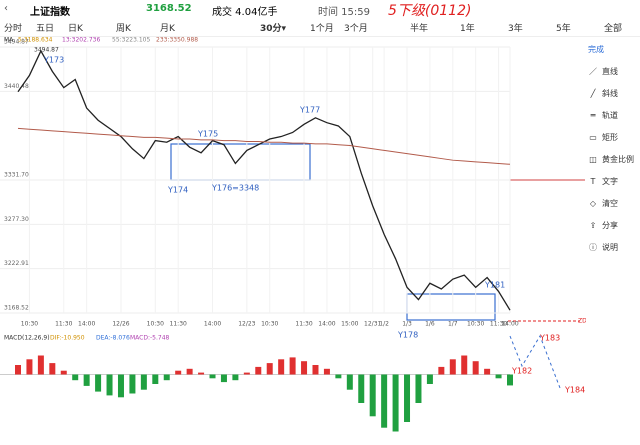  Describe the element at coordinates (593, 159) in the screenshot. I see `tool-icon: ◫` at that location.